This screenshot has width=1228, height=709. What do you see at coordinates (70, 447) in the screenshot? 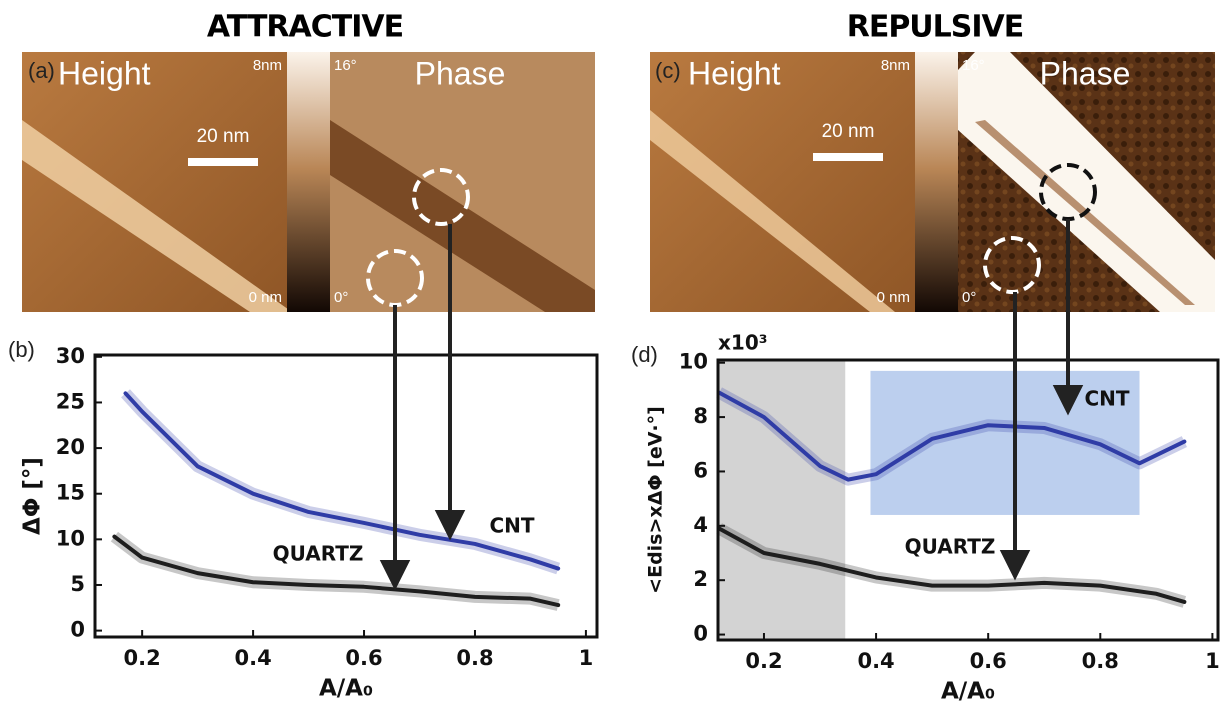
I see `y-tick-label: 20` at bounding box center [70, 447].